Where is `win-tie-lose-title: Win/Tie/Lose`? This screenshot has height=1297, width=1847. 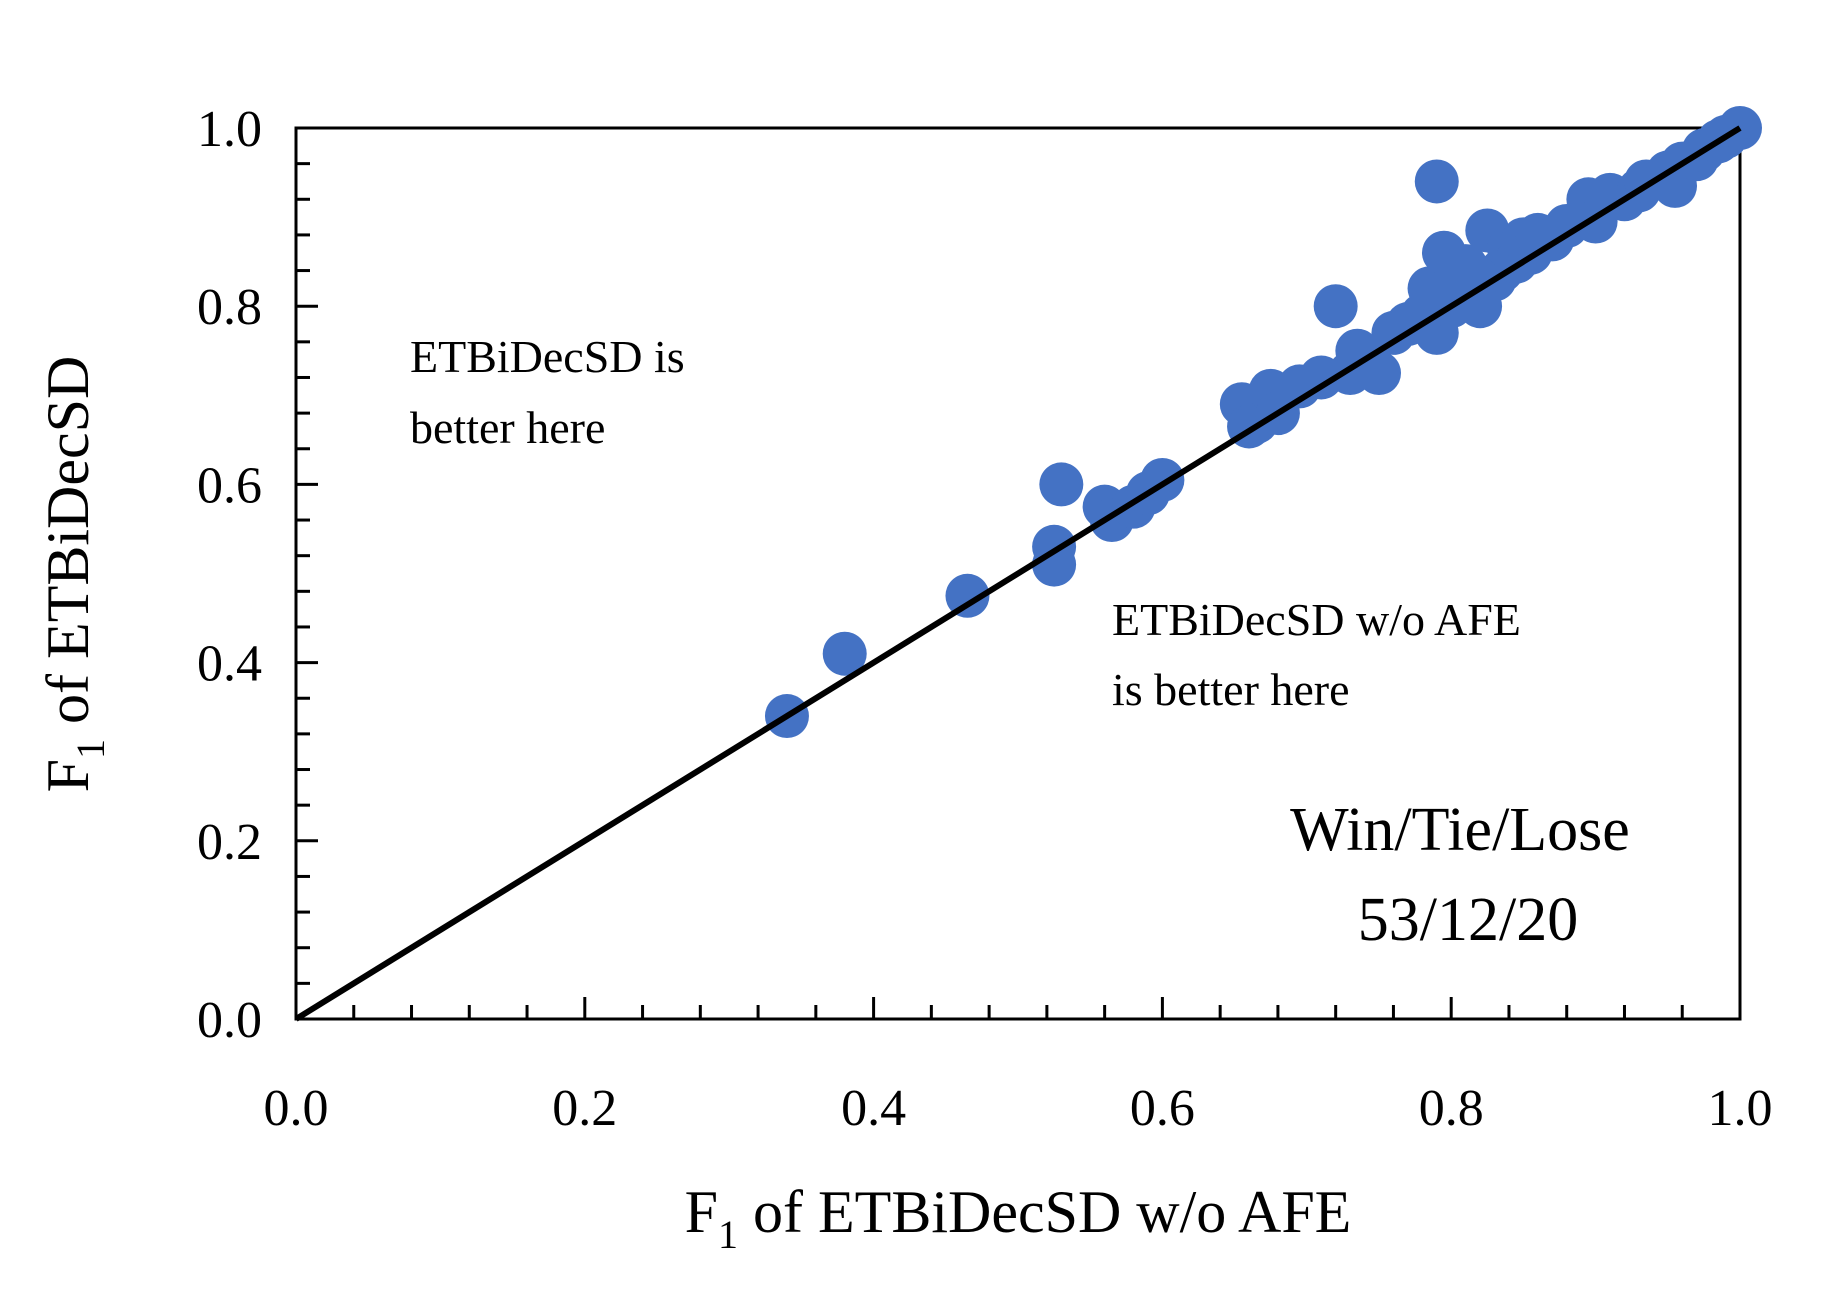
win-tie-lose-title: Win/Tie/Lose is located at coordinates (1460, 830).